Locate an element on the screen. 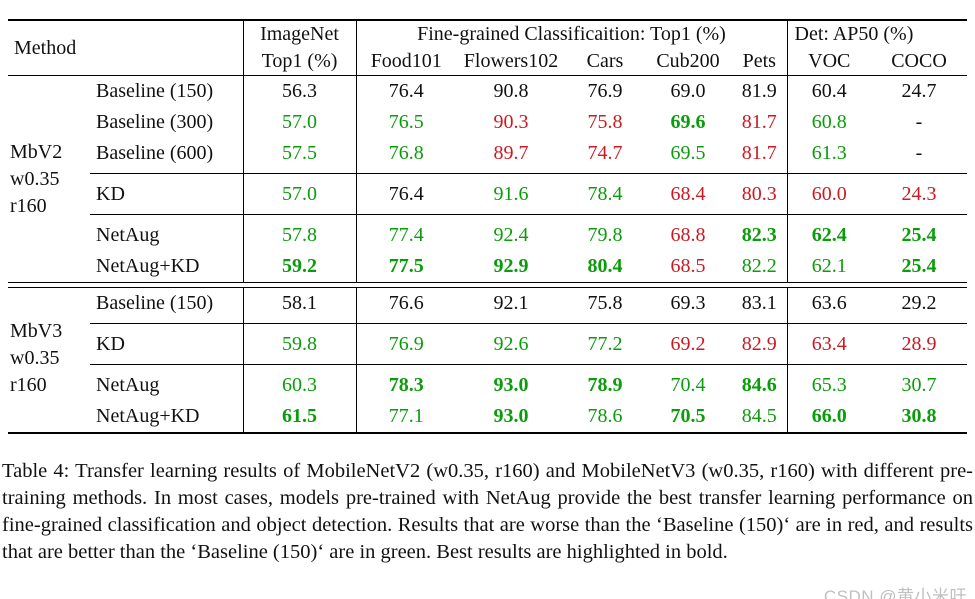  value-cell: 69.5 is located at coordinates (688, 153).